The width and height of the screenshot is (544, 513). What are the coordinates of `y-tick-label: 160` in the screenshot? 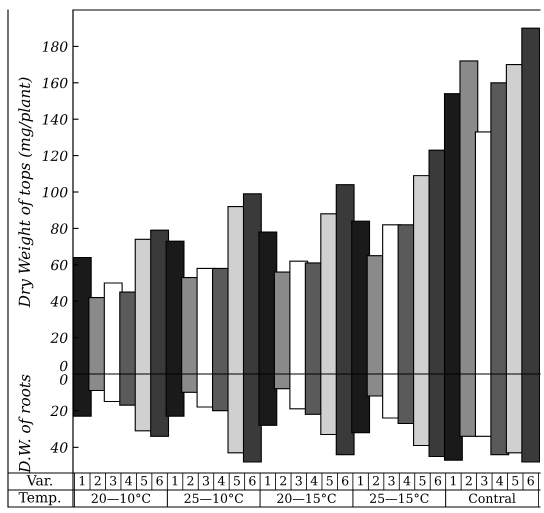 It's located at (55, 83).